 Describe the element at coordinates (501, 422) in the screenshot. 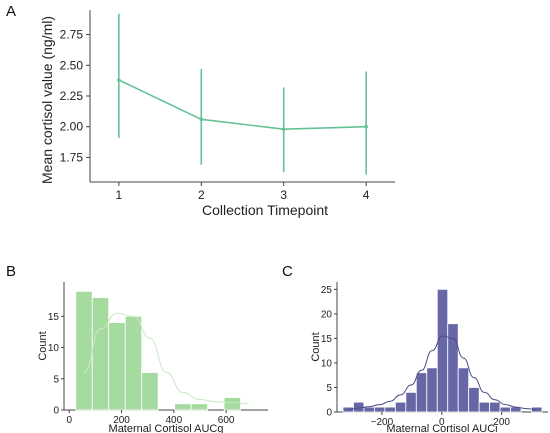

I see `x-tick-label-c: 200` at that location.